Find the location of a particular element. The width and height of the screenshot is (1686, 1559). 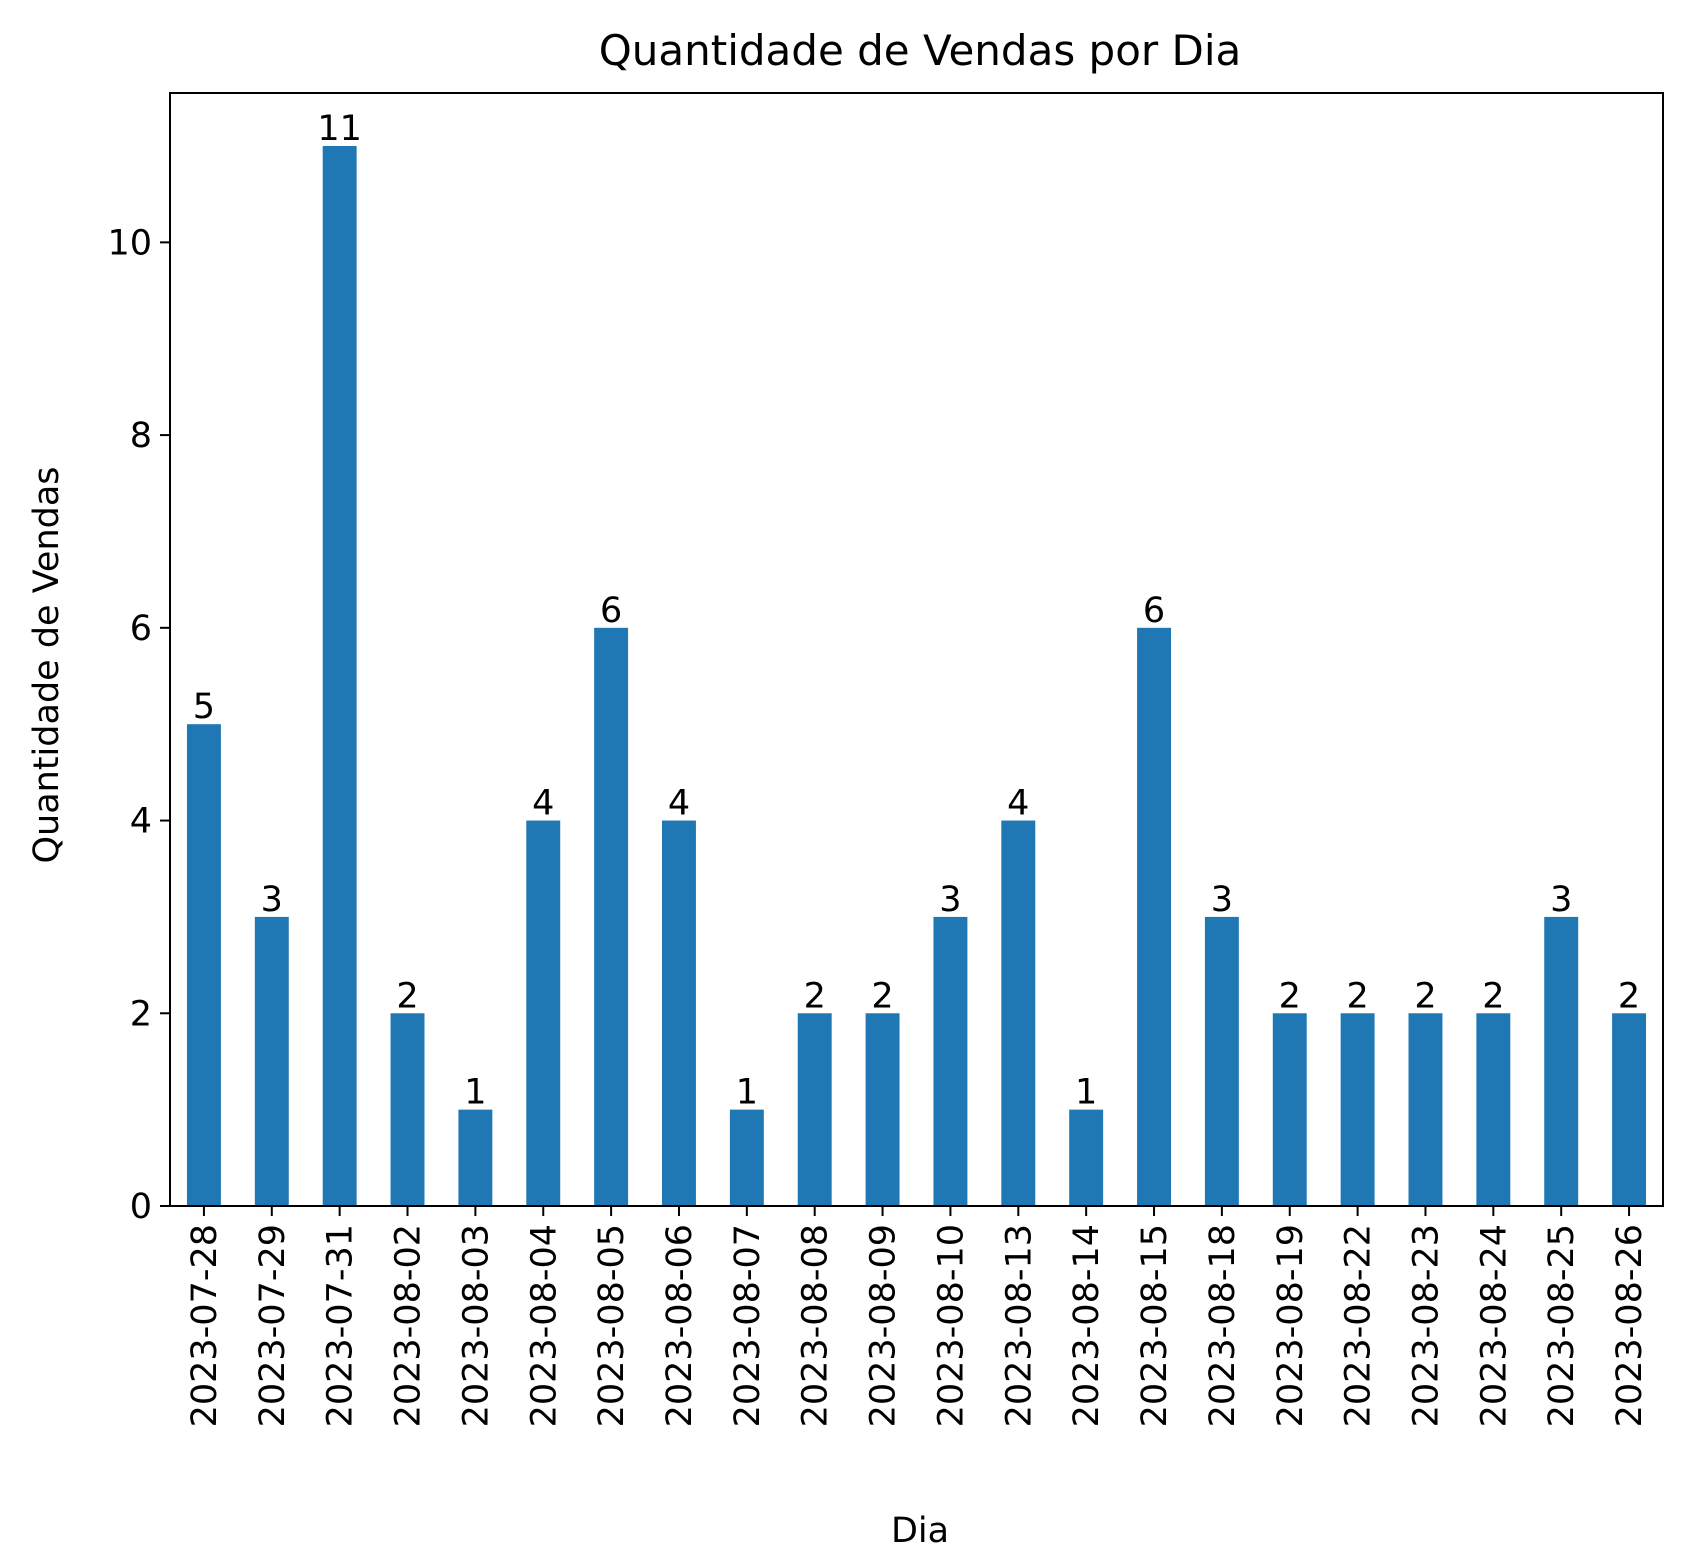

y-axis: 0 2 4 6 8 10 is located at coordinates (138, 725).